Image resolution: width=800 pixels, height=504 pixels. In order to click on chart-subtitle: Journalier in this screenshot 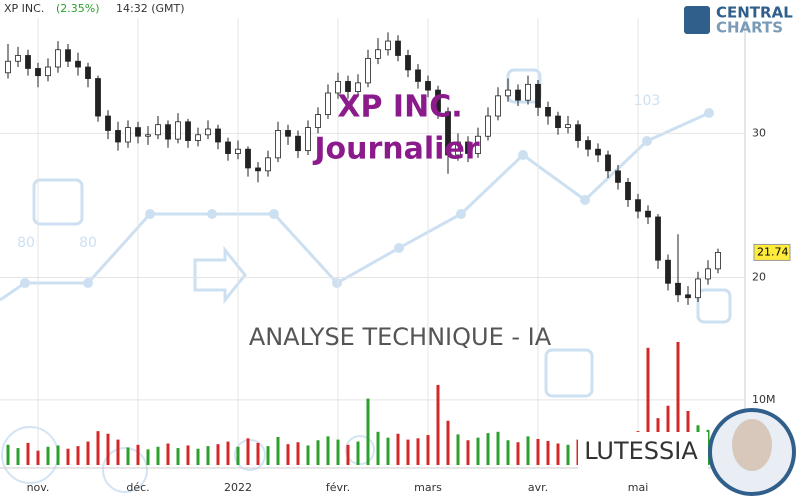, I will do `click(395, 149)`.